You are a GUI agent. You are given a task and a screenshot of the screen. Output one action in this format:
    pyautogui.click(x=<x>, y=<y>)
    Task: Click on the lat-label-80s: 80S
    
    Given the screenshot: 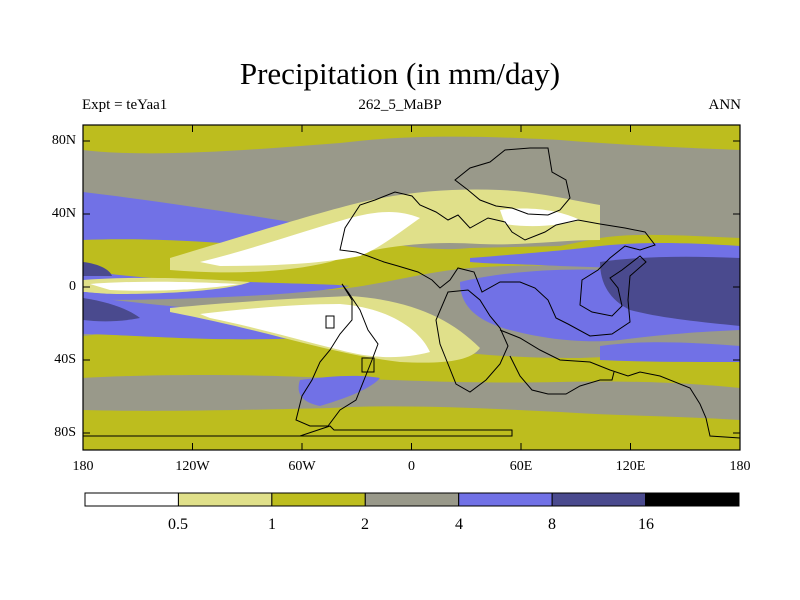 What is the action you would take?
    pyautogui.click(x=65, y=432)
    